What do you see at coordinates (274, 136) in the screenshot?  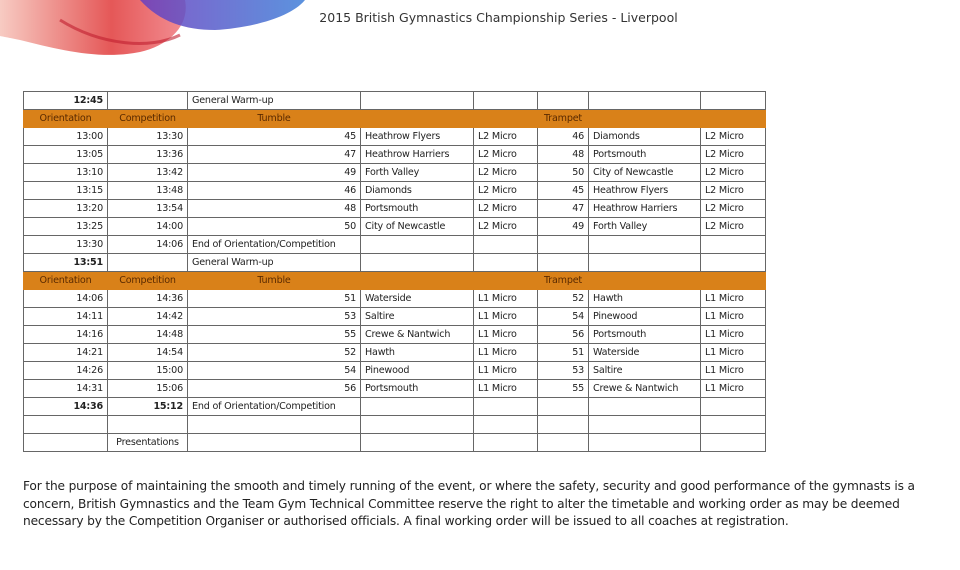 I see `tumble-number: 45` at bounding box center [274, 136].